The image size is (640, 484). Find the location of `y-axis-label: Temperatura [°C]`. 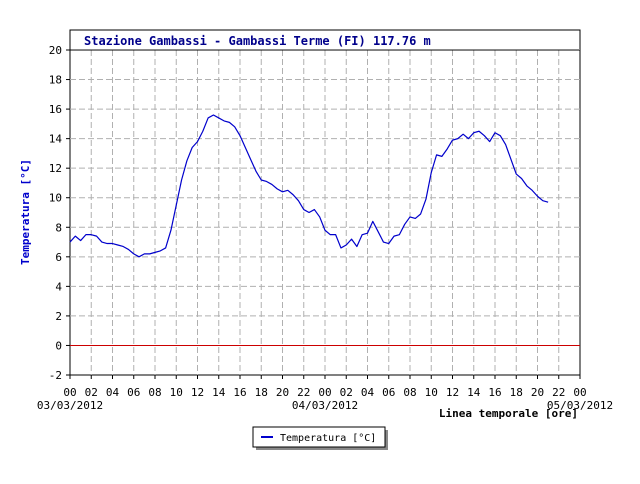

y-axis-label: Temperatura [°C] is located at coordinates (25, 212).